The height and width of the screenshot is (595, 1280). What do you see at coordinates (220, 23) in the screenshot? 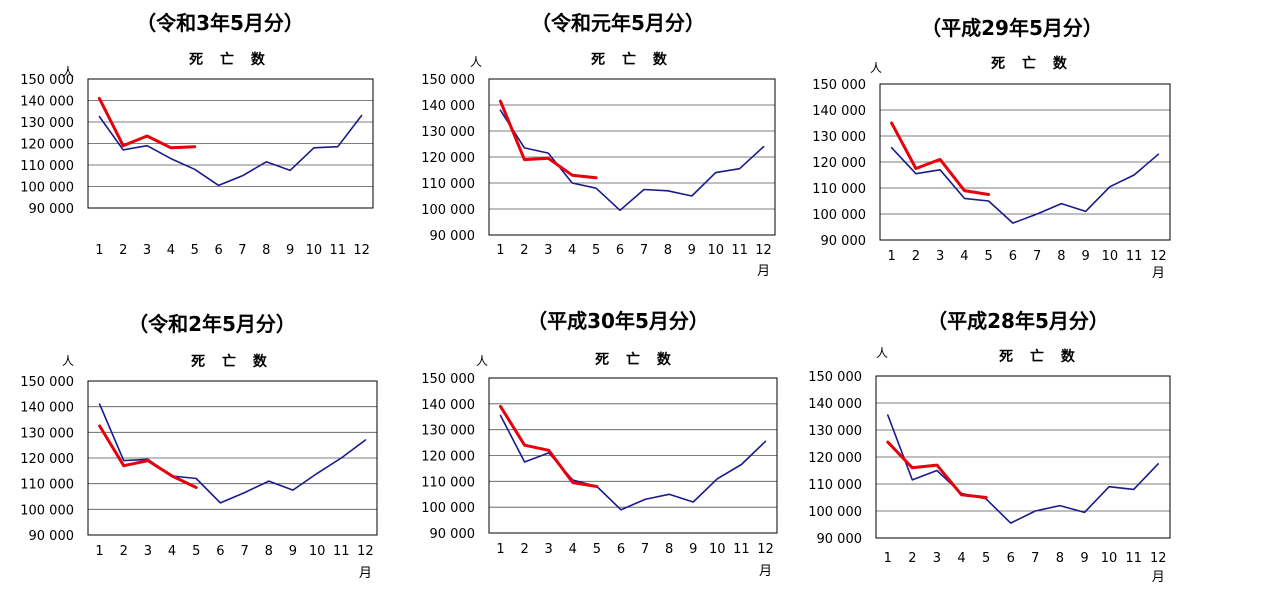
I see `chart-title: （令和3年5月分）` at bounding box center [220, 23].